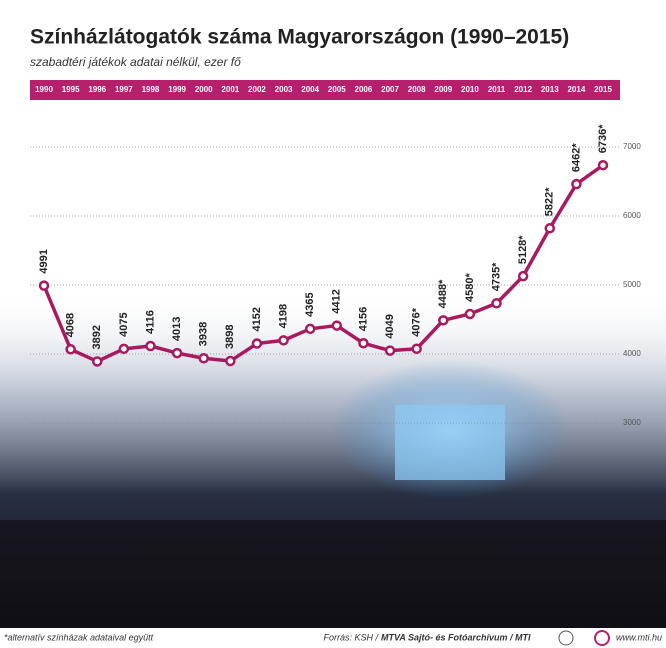  I want to click on value-label: 5128*, so click(523, 249).